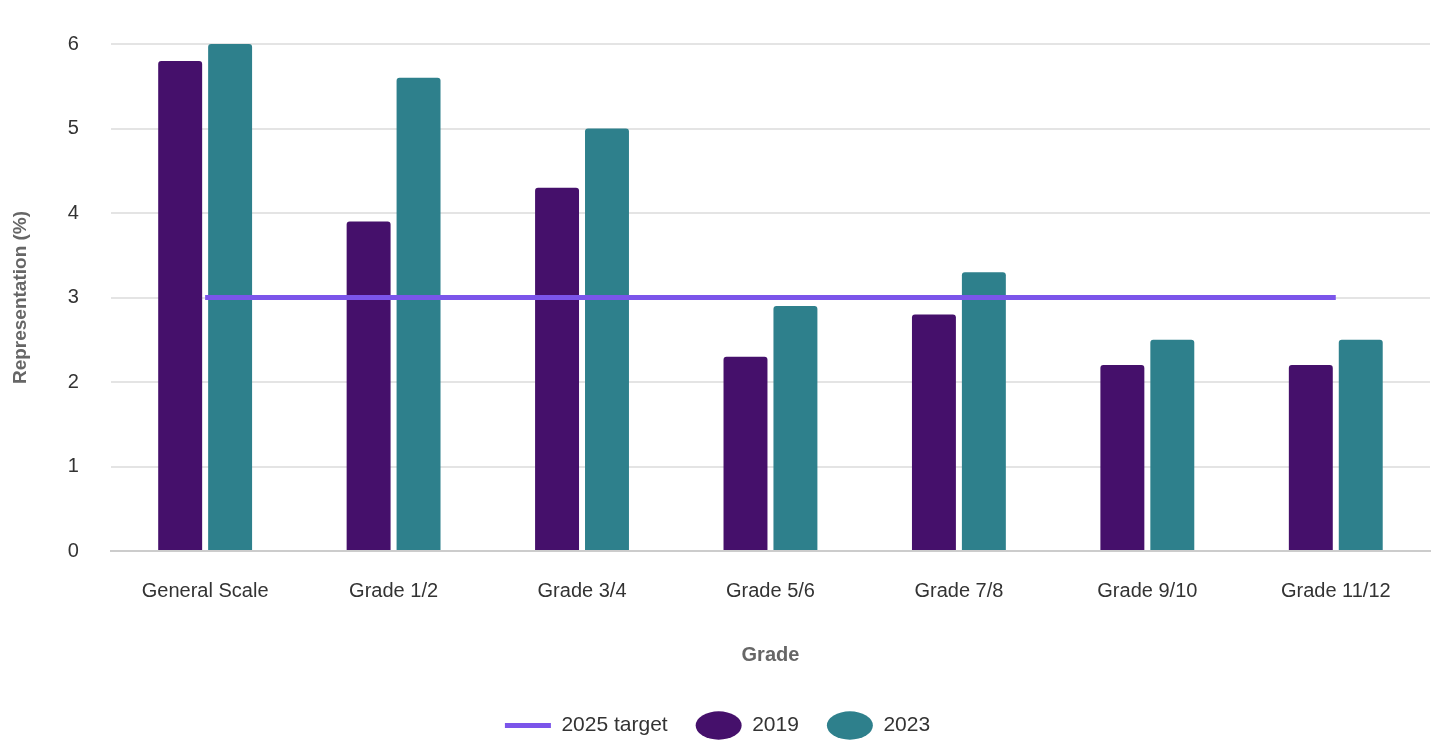 The height and width of the screenshot is (746, 1438). I want to click on y-tick-label: 1, so click(73, 465).